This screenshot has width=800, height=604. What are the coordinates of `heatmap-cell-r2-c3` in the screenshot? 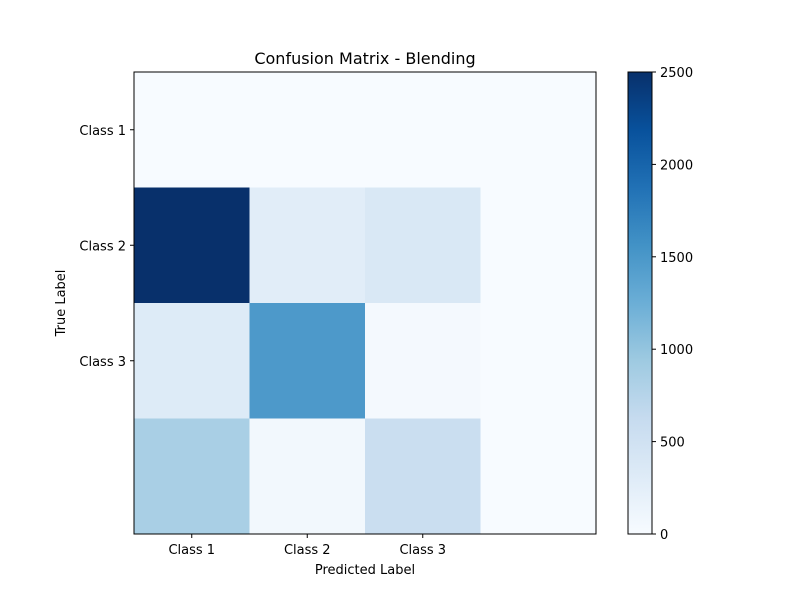 It's located at (538, 361).